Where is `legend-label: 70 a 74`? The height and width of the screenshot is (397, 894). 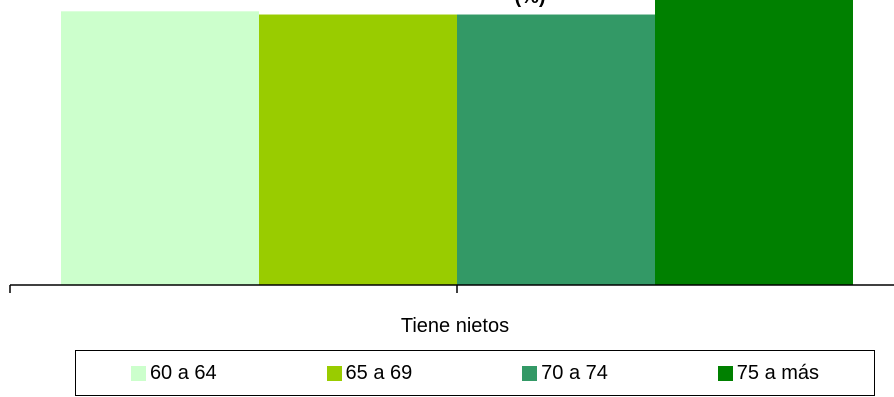 legend-label: 70 a 74 is located at coordinates (574, 372).